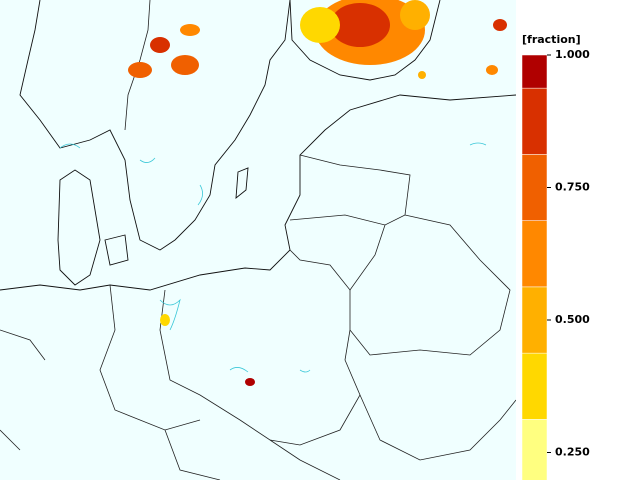  Describe the element at coordinates (572, 54) in the screenshot. I see `colorbar-tick-label: 1.000` at that location.